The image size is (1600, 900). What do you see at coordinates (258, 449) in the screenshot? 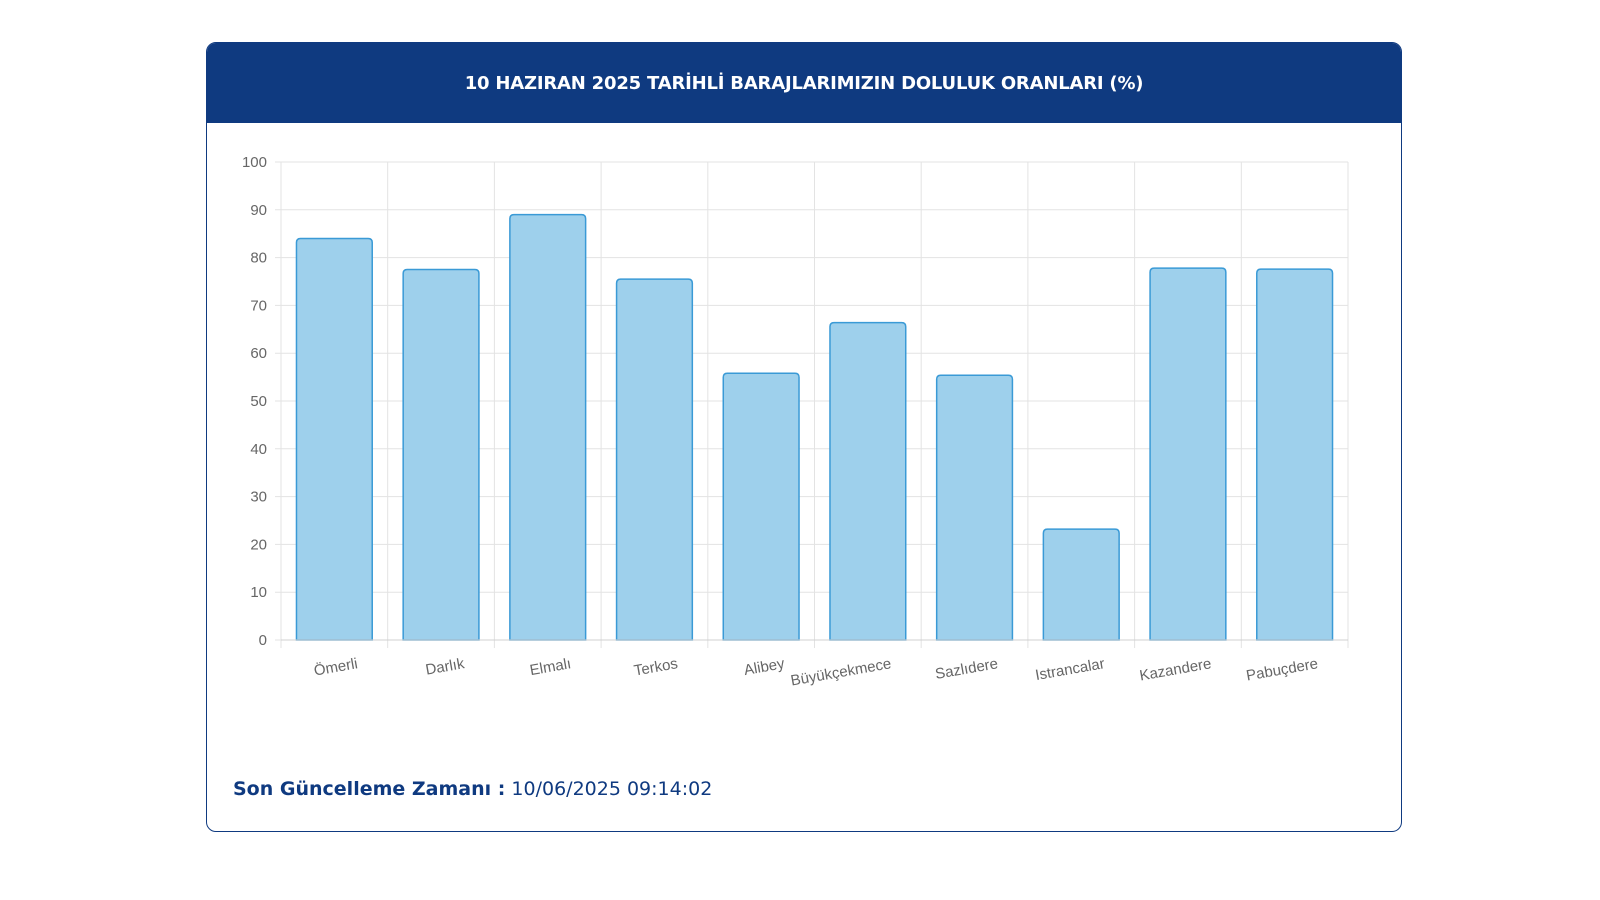
I see `y-tick-label: 40` at bounding box center [258, 449].